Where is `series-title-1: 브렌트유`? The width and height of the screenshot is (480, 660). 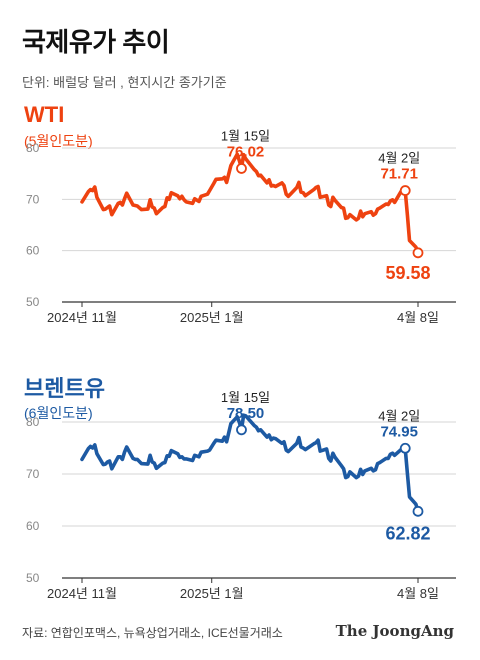 series-title-1: 브렌트유 is located at coordinates (64, 388).